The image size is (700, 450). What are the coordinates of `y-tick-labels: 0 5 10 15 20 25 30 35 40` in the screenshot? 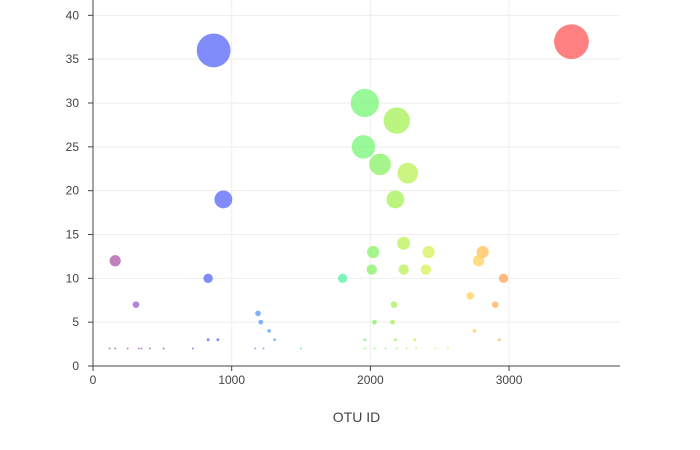 It's located at (79, 190).